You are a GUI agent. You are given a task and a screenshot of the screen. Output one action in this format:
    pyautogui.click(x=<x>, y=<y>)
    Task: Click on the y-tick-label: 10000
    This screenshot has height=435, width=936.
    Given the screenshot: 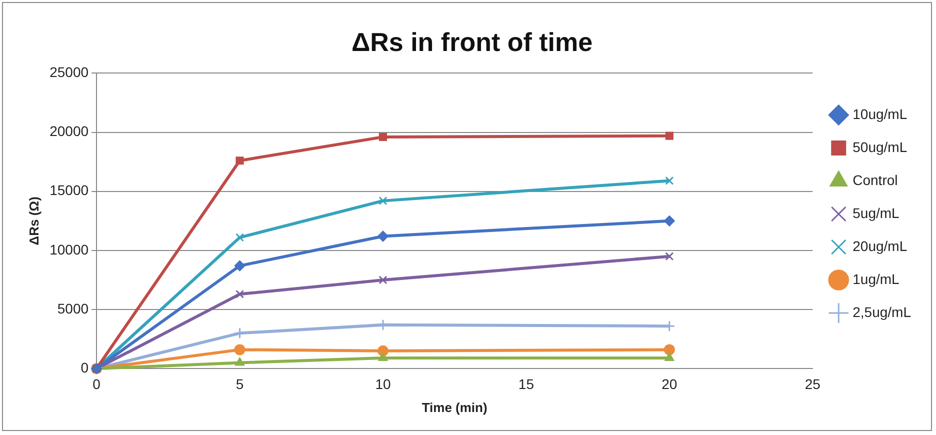 What is the action you would take?
    pyautogui.click(x=69, y=249)
    